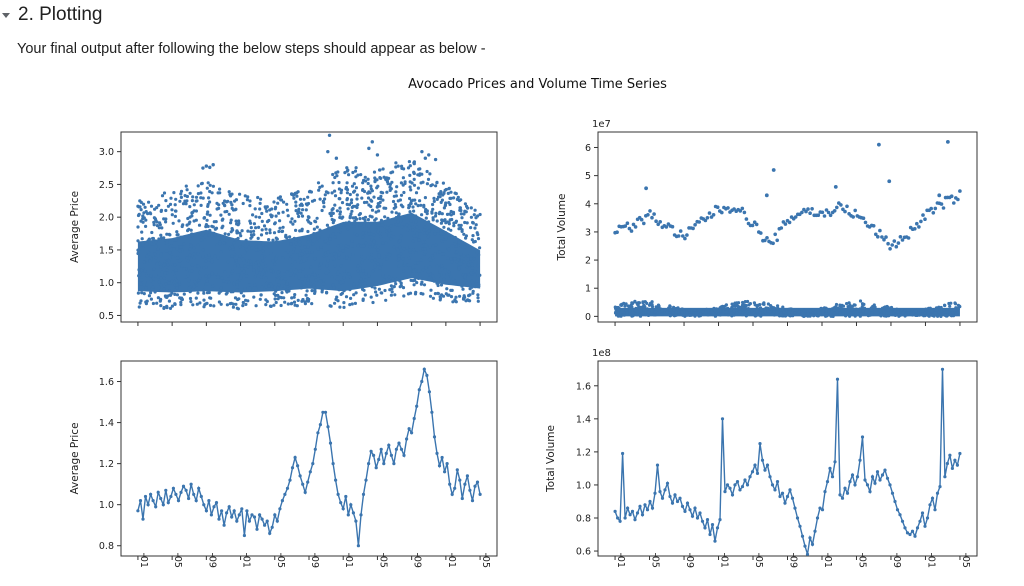 Image resolution: width=1024 pixels, height=586 pixels. What do you see at coordinates (51, 15) in the screenshot?
I see `section-header: 2. Plotting` at bounding box center [51, 15].